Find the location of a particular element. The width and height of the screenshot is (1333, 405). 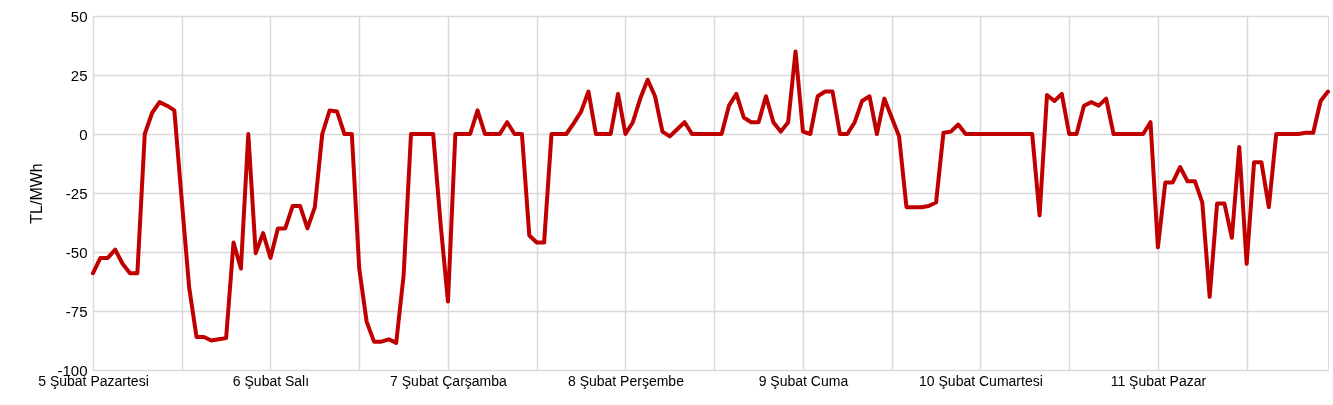

y-axis-title: TL/MWh is located at coordinates (37, 193).